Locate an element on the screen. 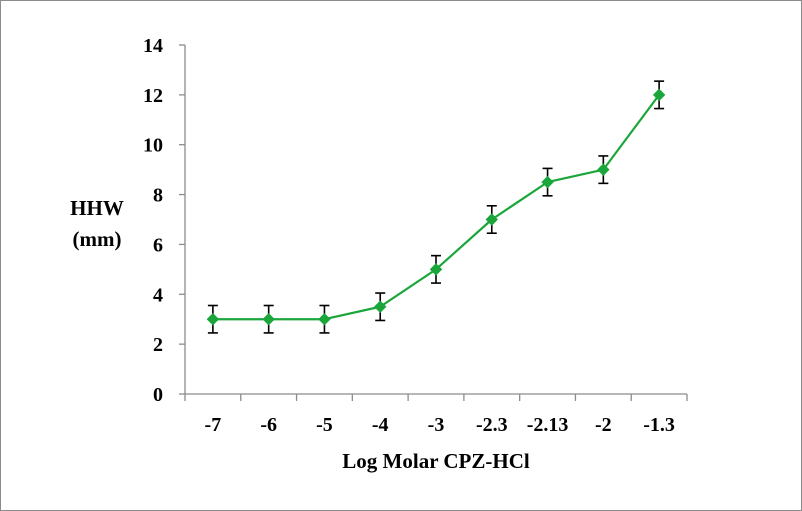  y-tick-label: 0 is located at coordinates (158, 395).